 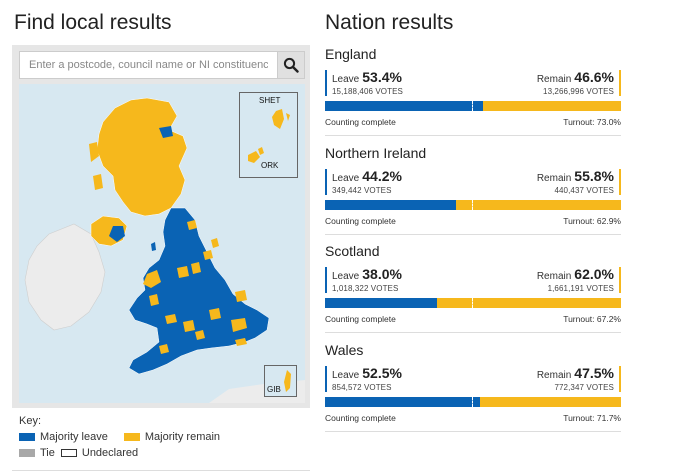 What do you see at coordinates (594, 176) in the screenshot?
I see `remain-percent: 55.8%` at bounding box center [594, 176].